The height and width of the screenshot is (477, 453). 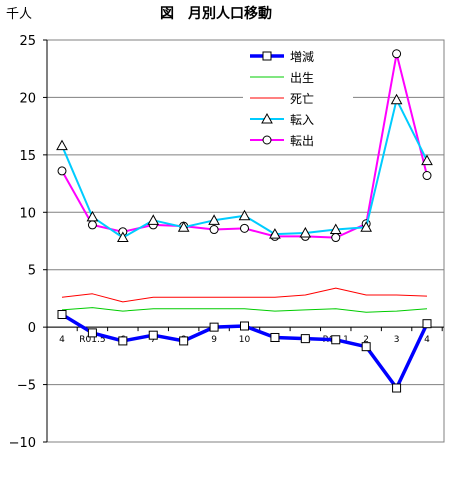 I want to click on x-tick-label: 9, so click(x=214, y=340).